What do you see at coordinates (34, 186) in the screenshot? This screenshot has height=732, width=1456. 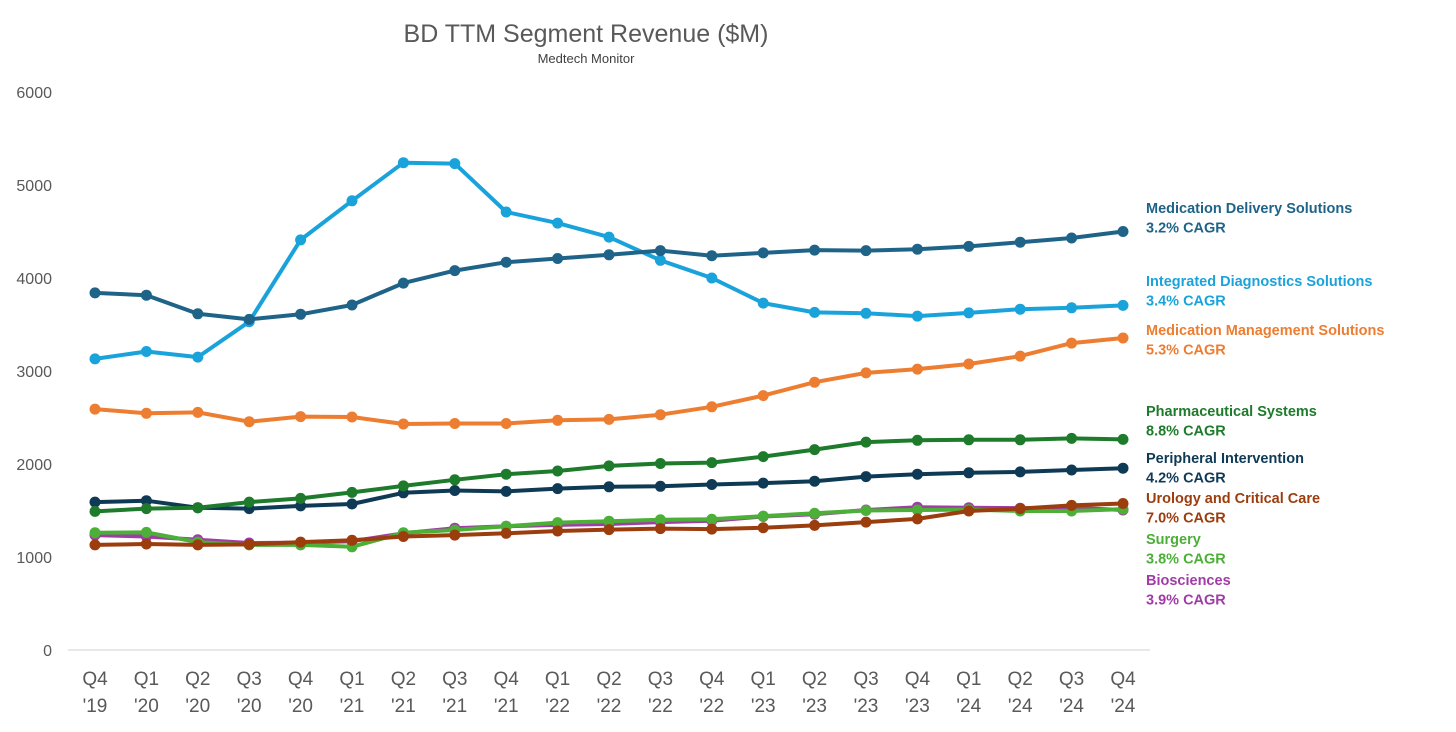 I see `y-tick-label: 5000` at bounding box center [34, 186].